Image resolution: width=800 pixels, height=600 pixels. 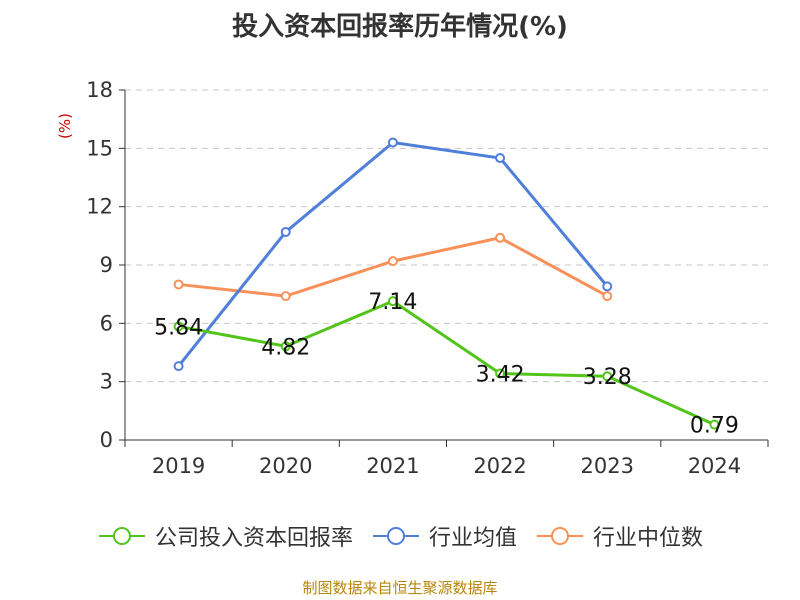 I want to click on x-tick-label: 2024, so click(x=714, y=466).